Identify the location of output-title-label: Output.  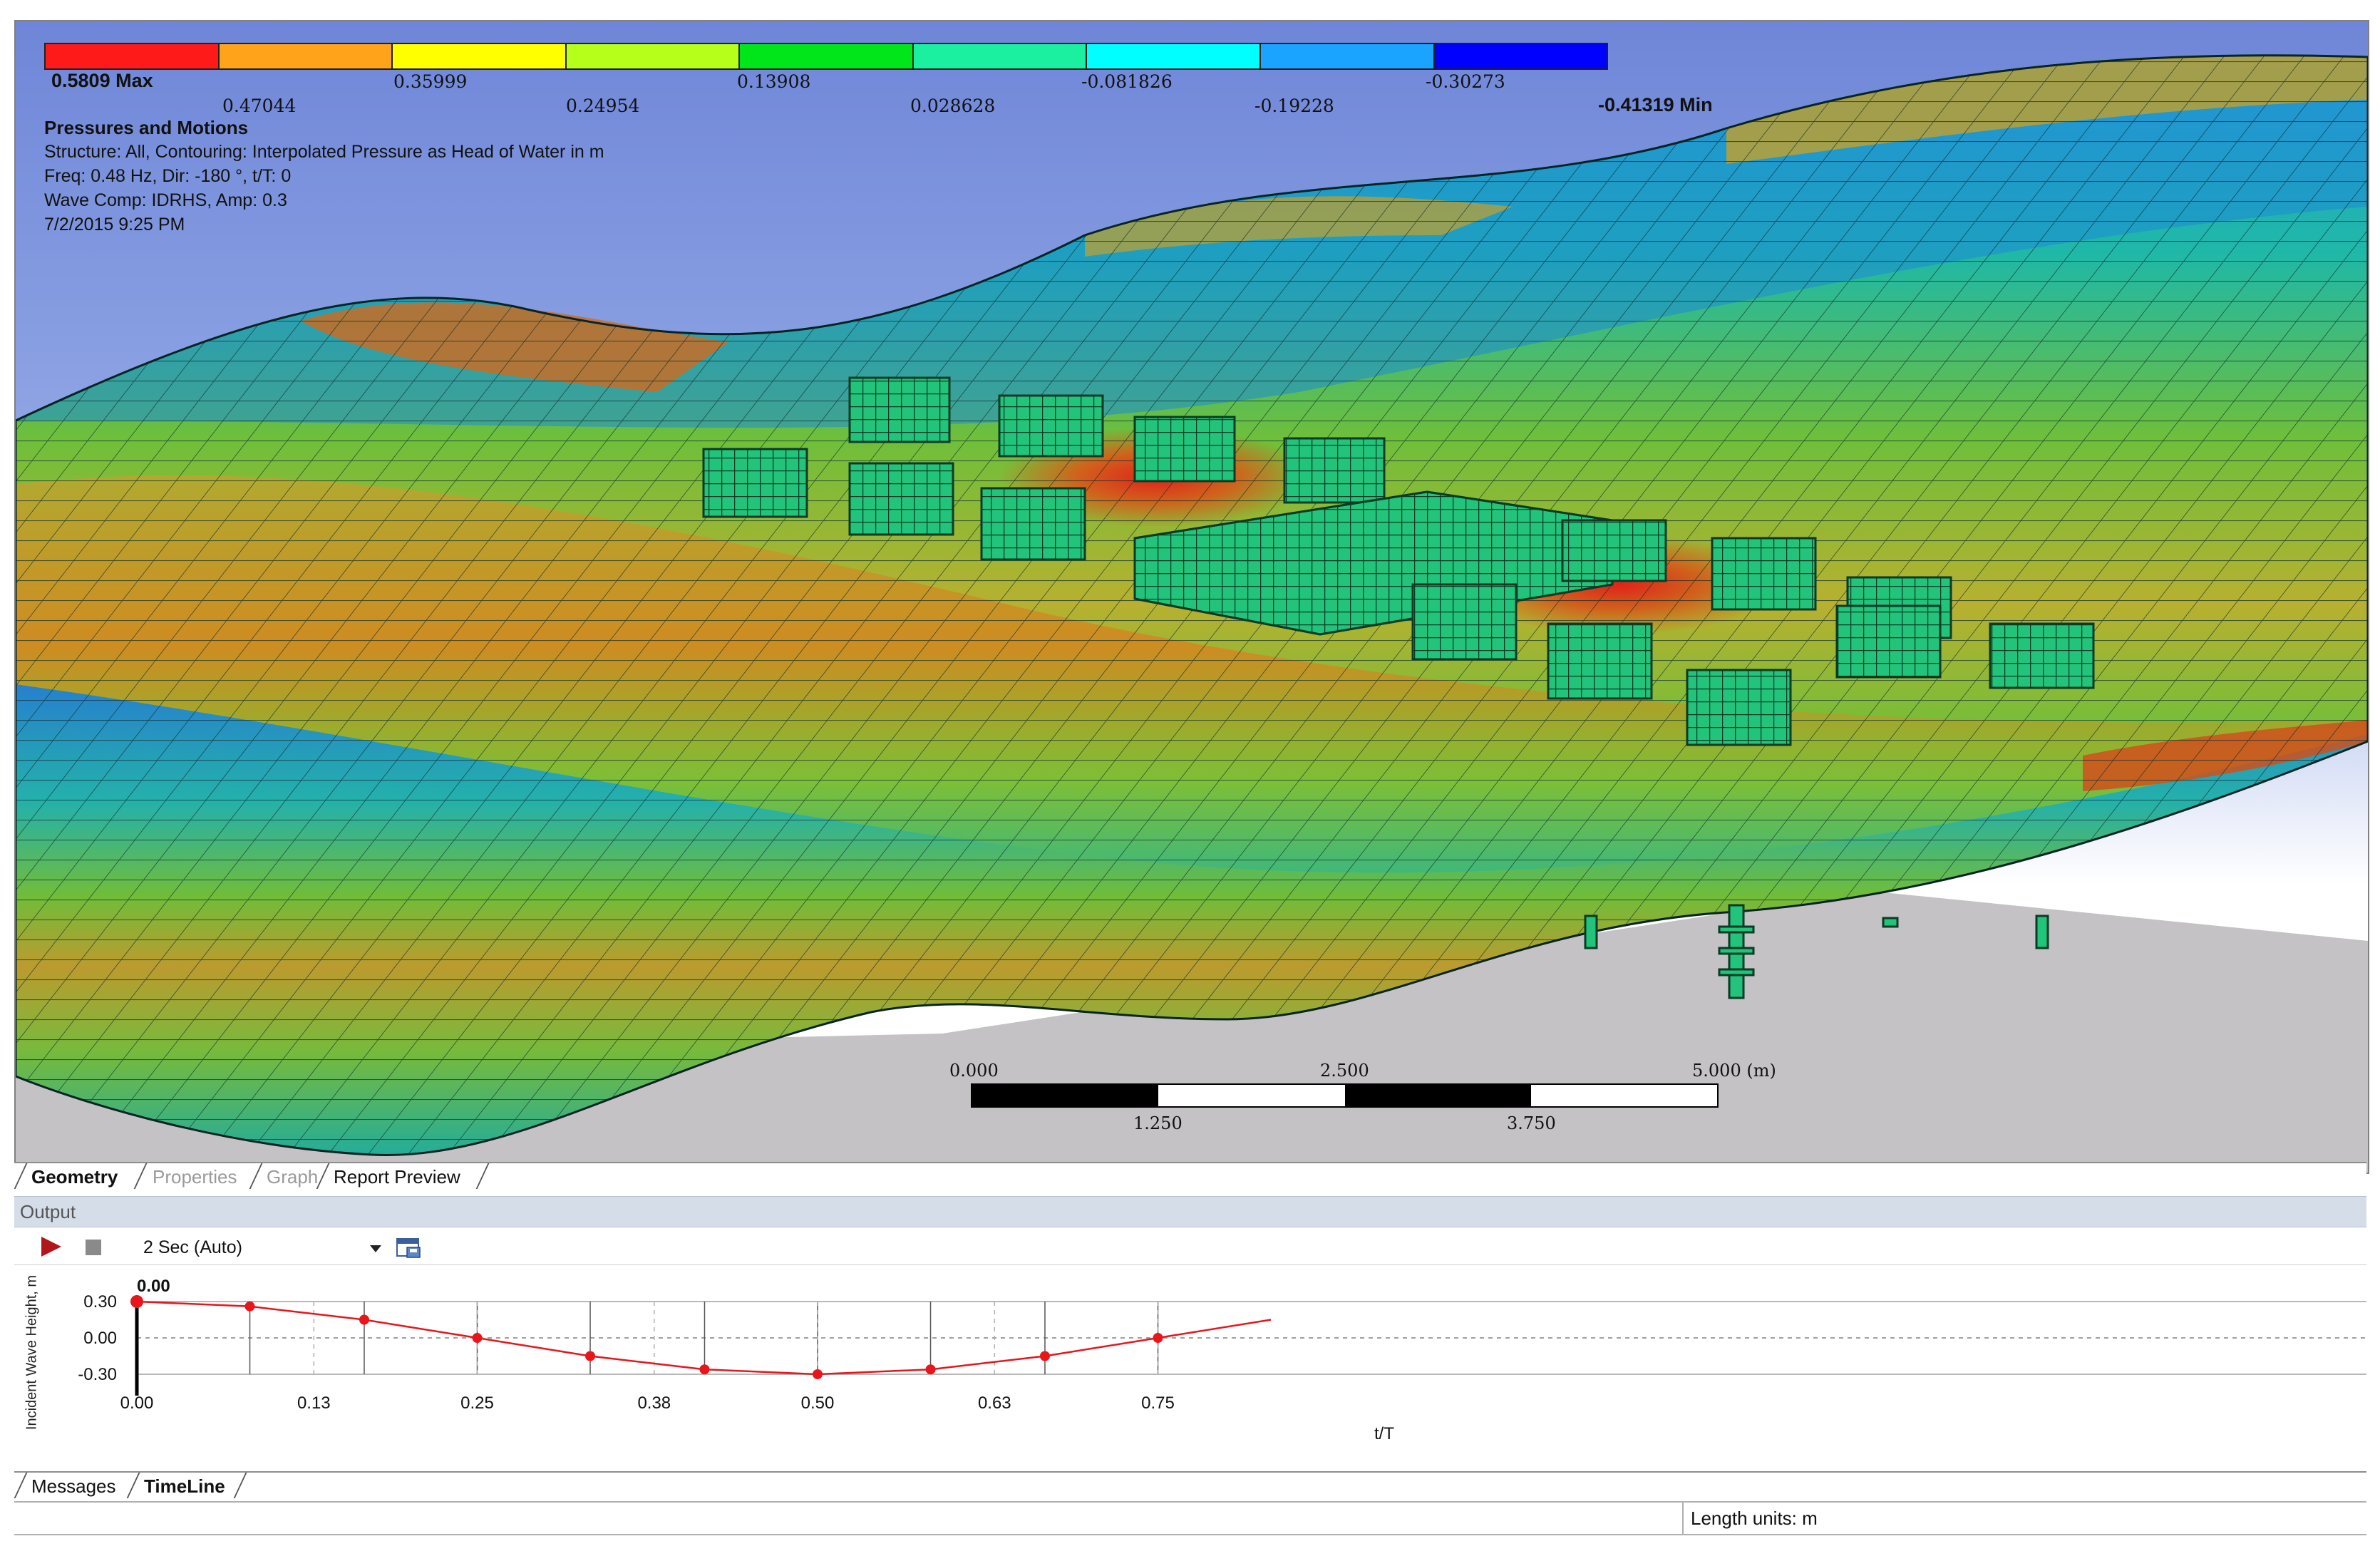
(48, 1211).